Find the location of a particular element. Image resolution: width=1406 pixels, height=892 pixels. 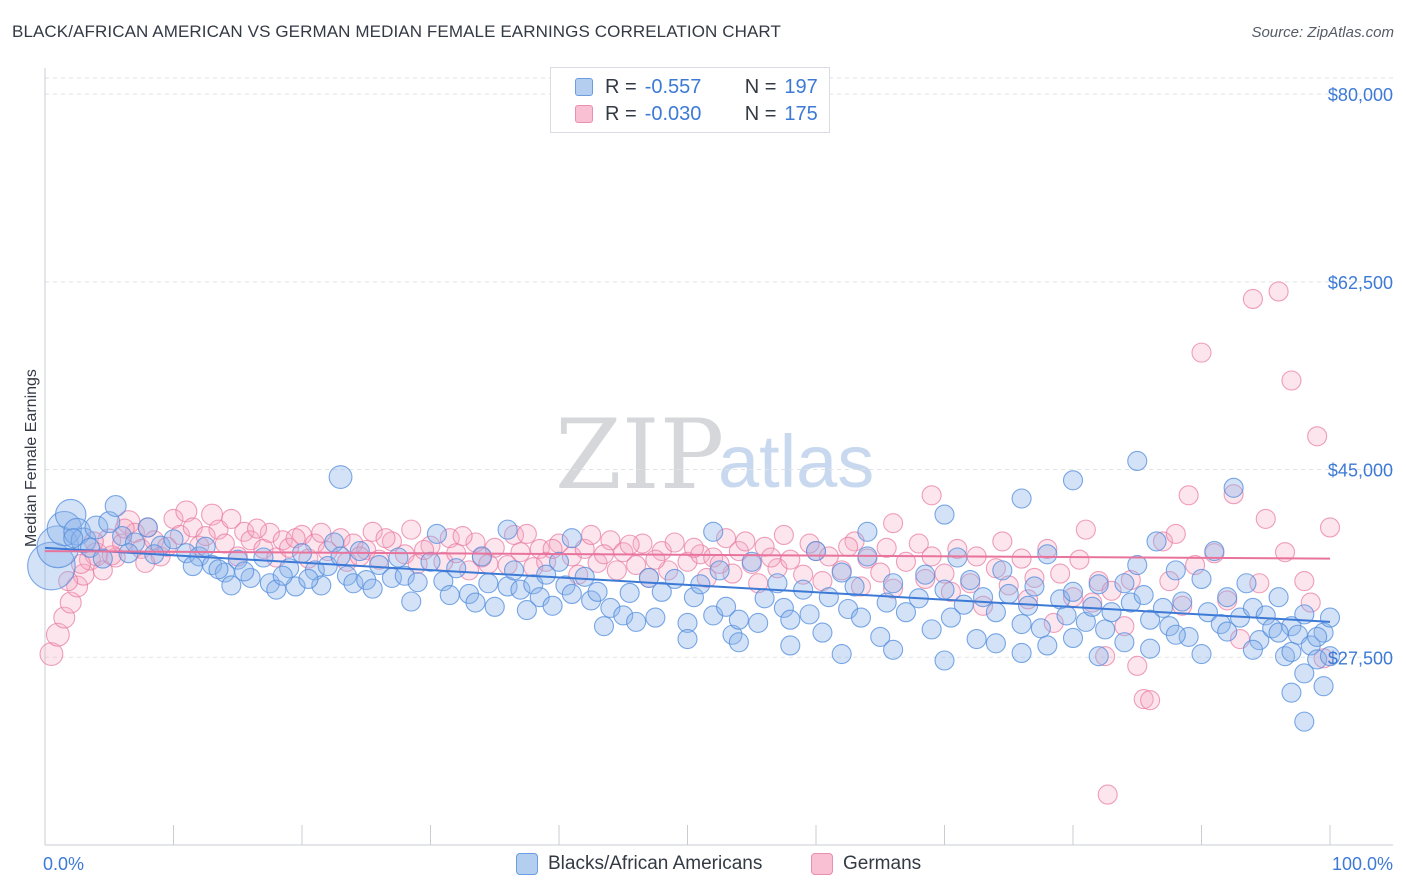

legend-n-label: N = is located at coordinates (760, 86).